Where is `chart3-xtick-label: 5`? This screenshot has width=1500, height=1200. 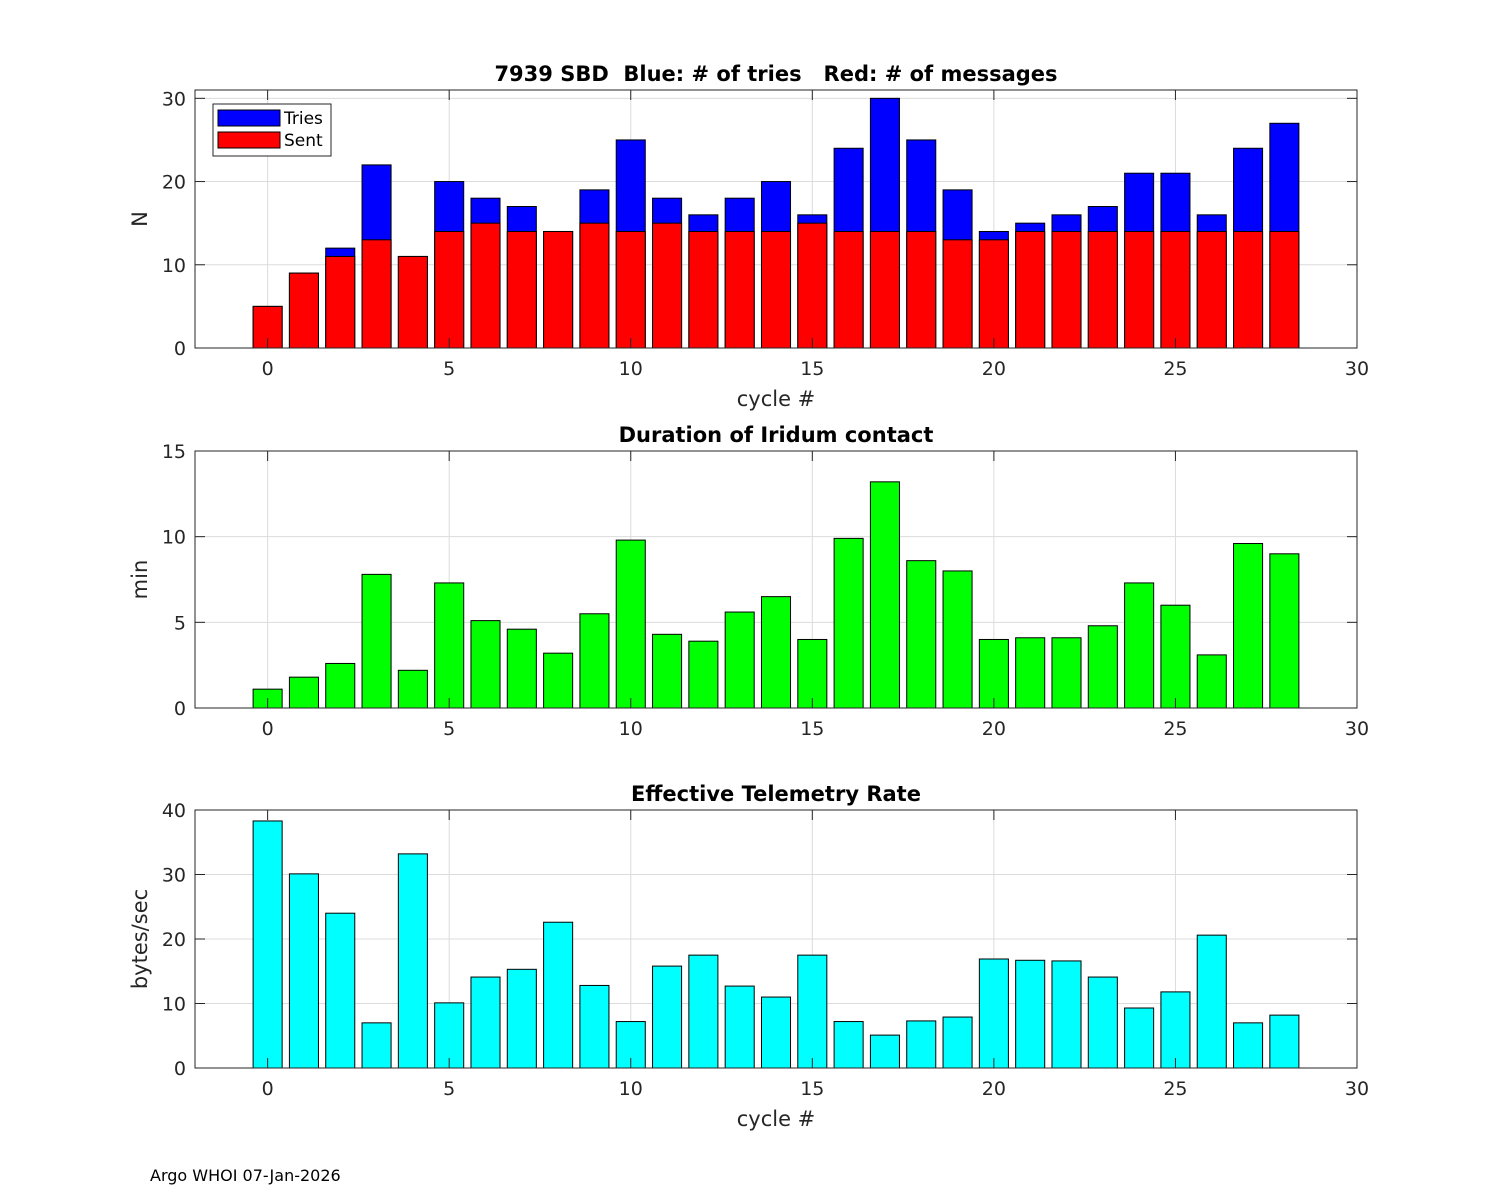
chart3-xtick-label: 5 is located at coordinates (449, 1089).